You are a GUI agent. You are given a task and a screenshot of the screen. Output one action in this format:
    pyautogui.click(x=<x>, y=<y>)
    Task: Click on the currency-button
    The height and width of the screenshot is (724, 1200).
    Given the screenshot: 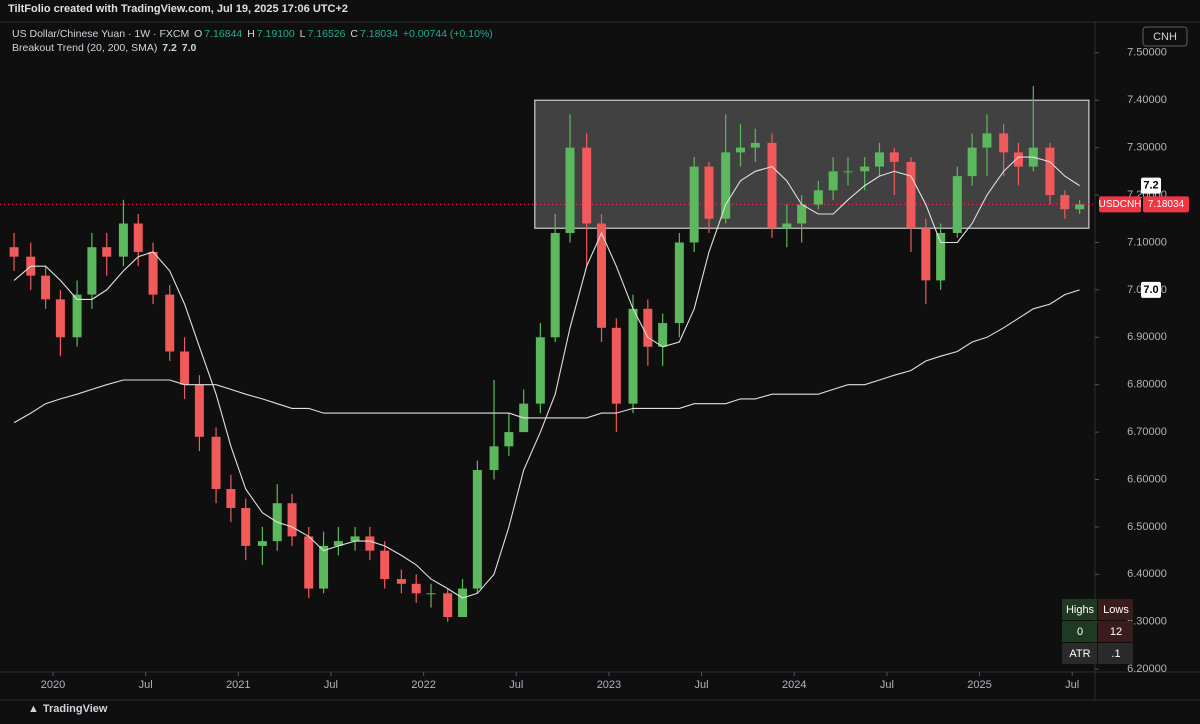 What is the action you would take?
    pyautogui.click(x=1165, y=36)
    